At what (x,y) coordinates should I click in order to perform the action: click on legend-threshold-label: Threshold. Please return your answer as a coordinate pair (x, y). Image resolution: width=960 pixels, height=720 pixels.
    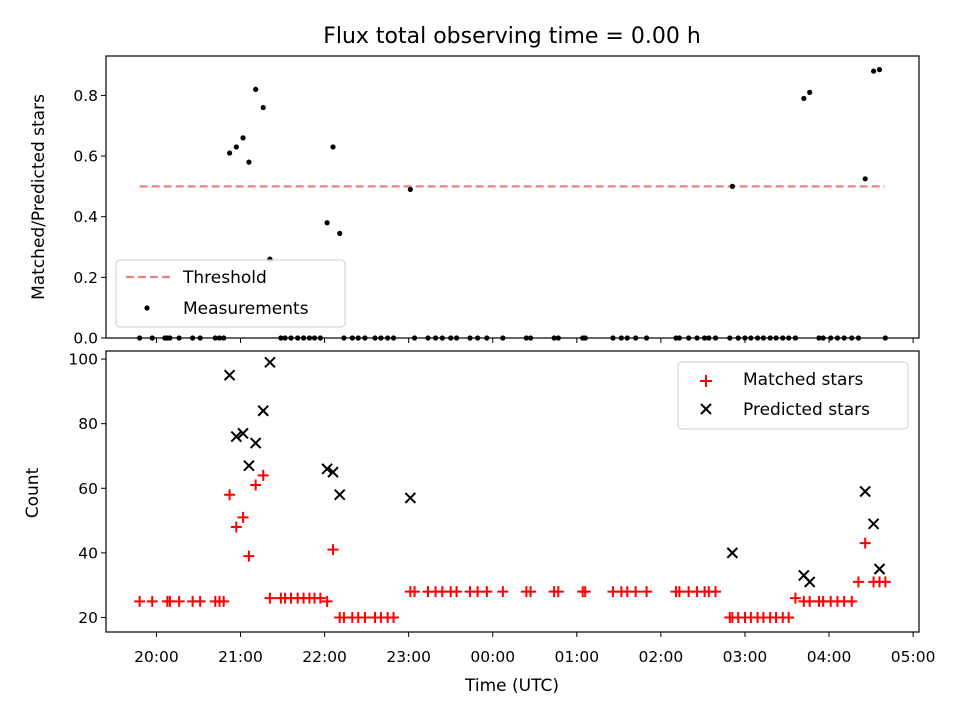
    Looking at the image, I should click on (224, 278).